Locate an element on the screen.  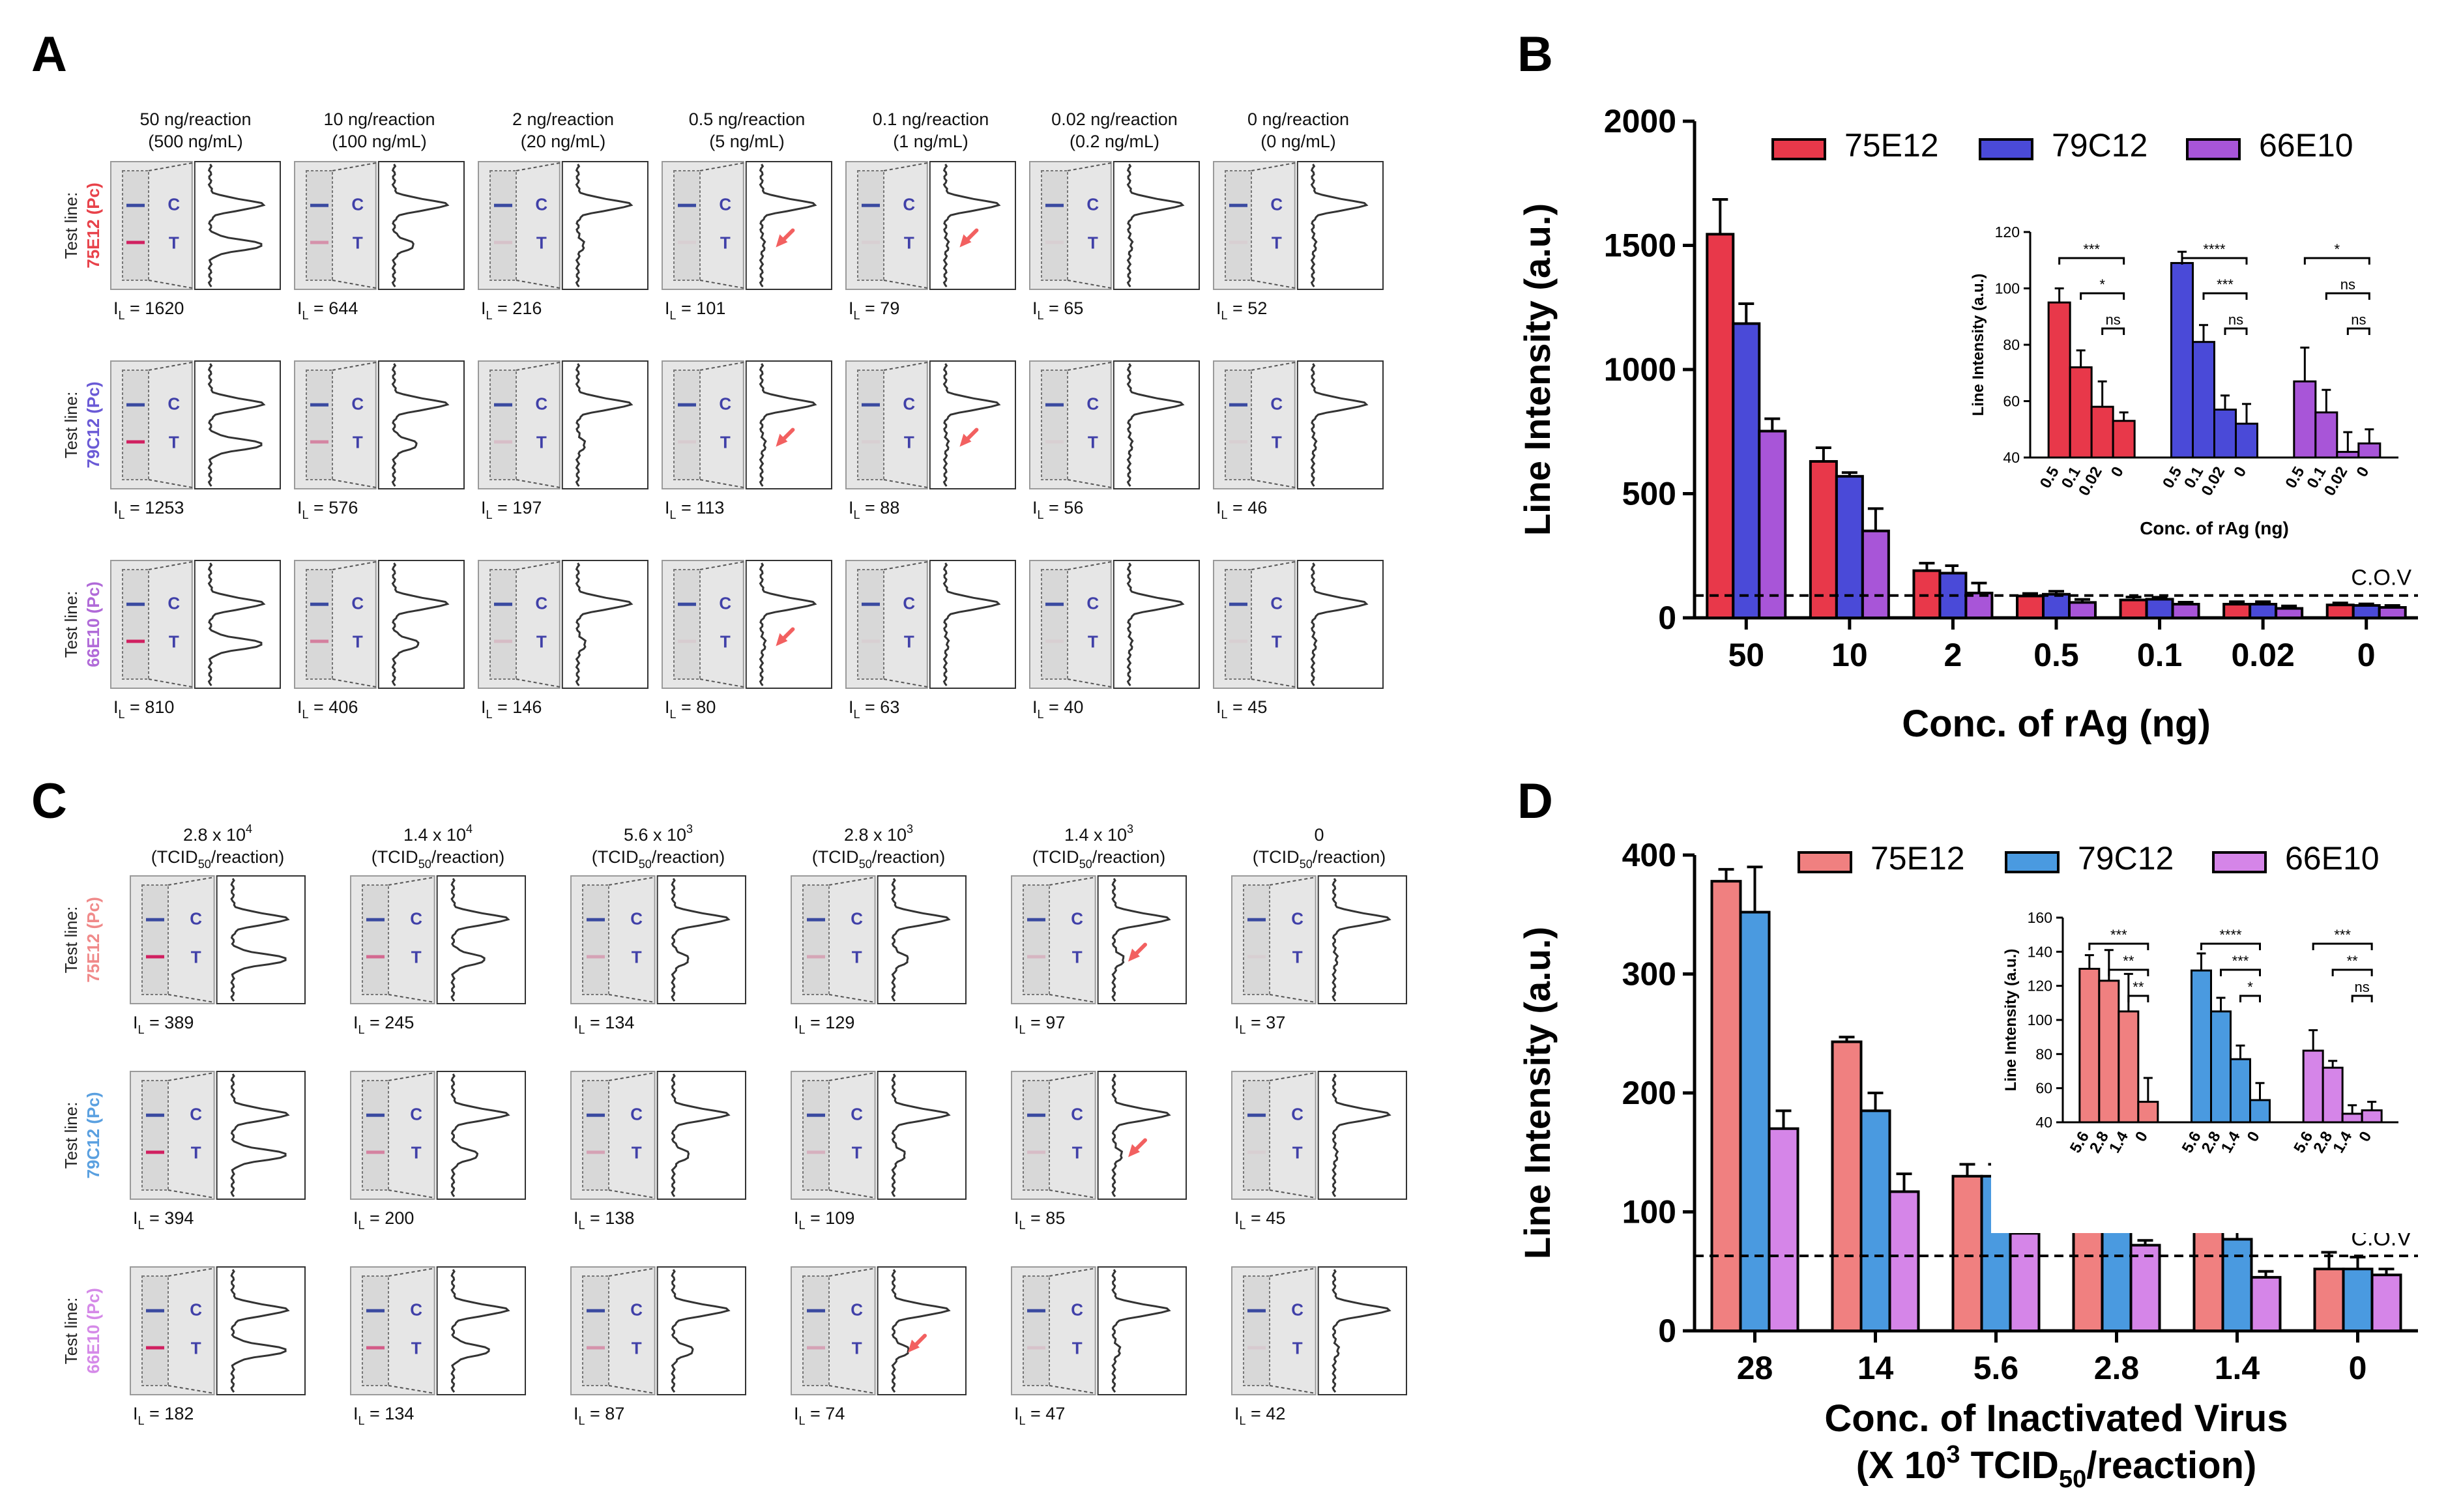
line-intensity-number: = 394 is located at coordinates (169, 1218).